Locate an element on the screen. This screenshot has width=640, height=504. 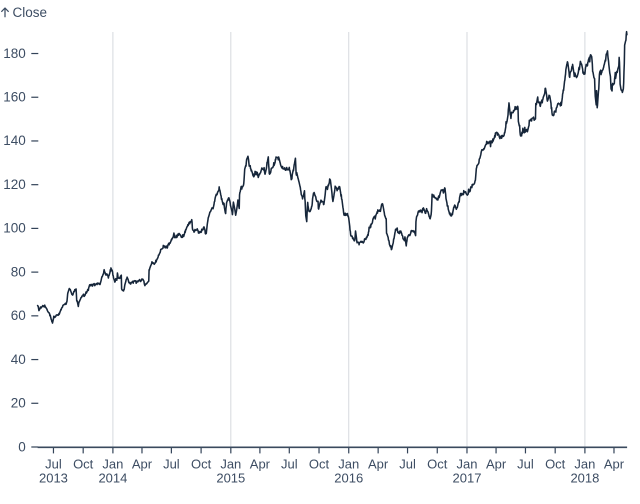
svg-text: 2015 is located at coordinates (230, 477).